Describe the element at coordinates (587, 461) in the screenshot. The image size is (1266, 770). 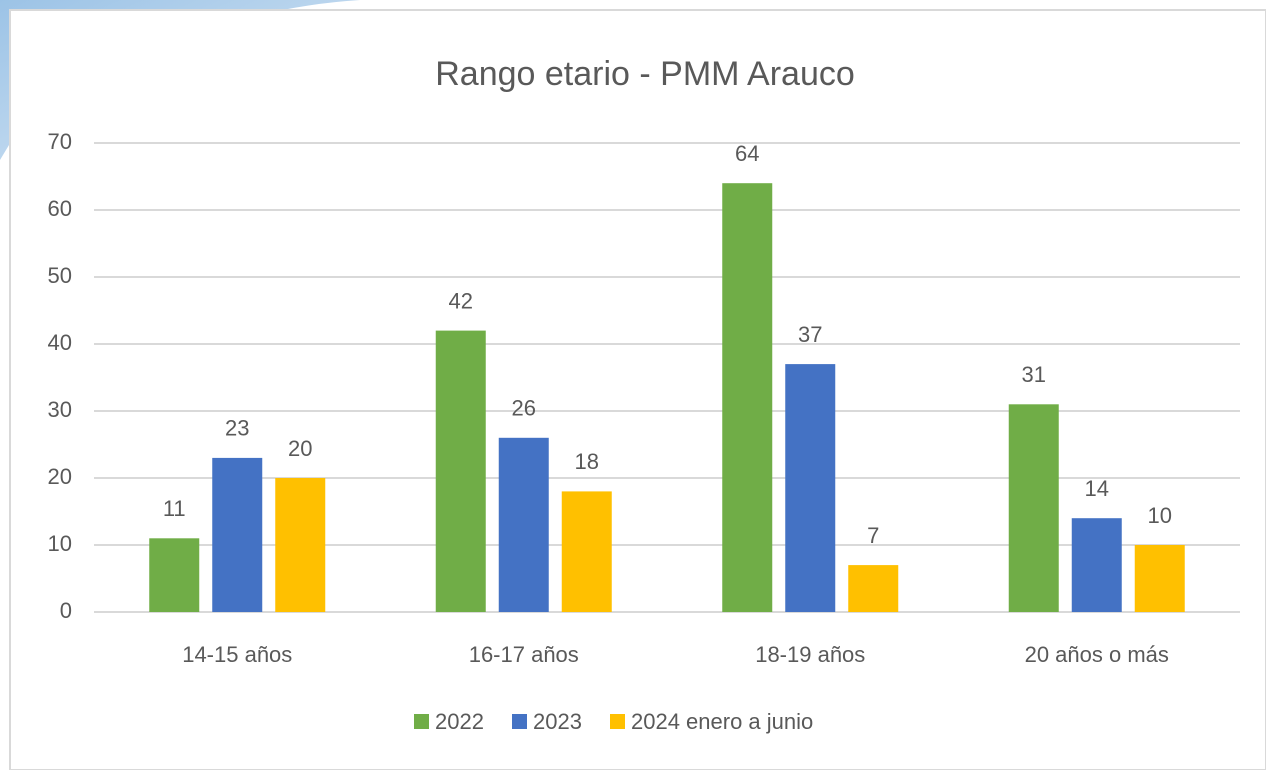
I see `data-label: 18` at that location.